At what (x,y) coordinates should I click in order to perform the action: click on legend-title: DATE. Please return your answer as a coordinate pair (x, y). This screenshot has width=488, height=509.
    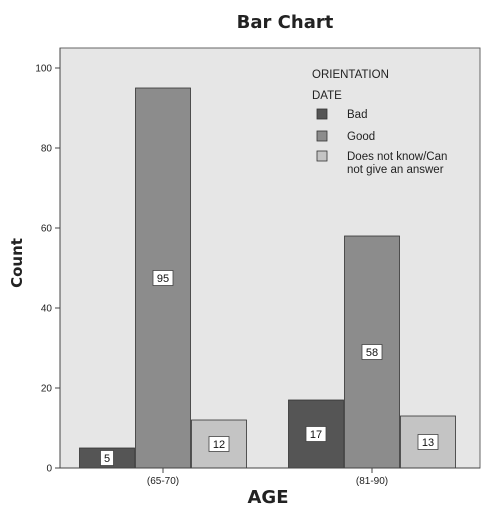
    Looking at the image, I should click on (327, 96).